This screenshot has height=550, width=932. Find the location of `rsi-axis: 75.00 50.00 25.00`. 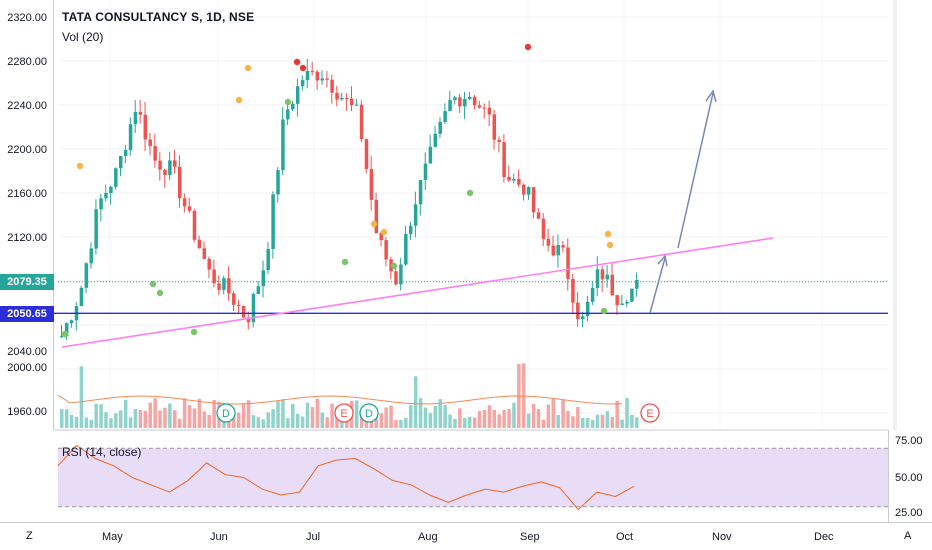

rsi-axis: 75.00 50.00 25.00 is located at coordinates (910, 476).